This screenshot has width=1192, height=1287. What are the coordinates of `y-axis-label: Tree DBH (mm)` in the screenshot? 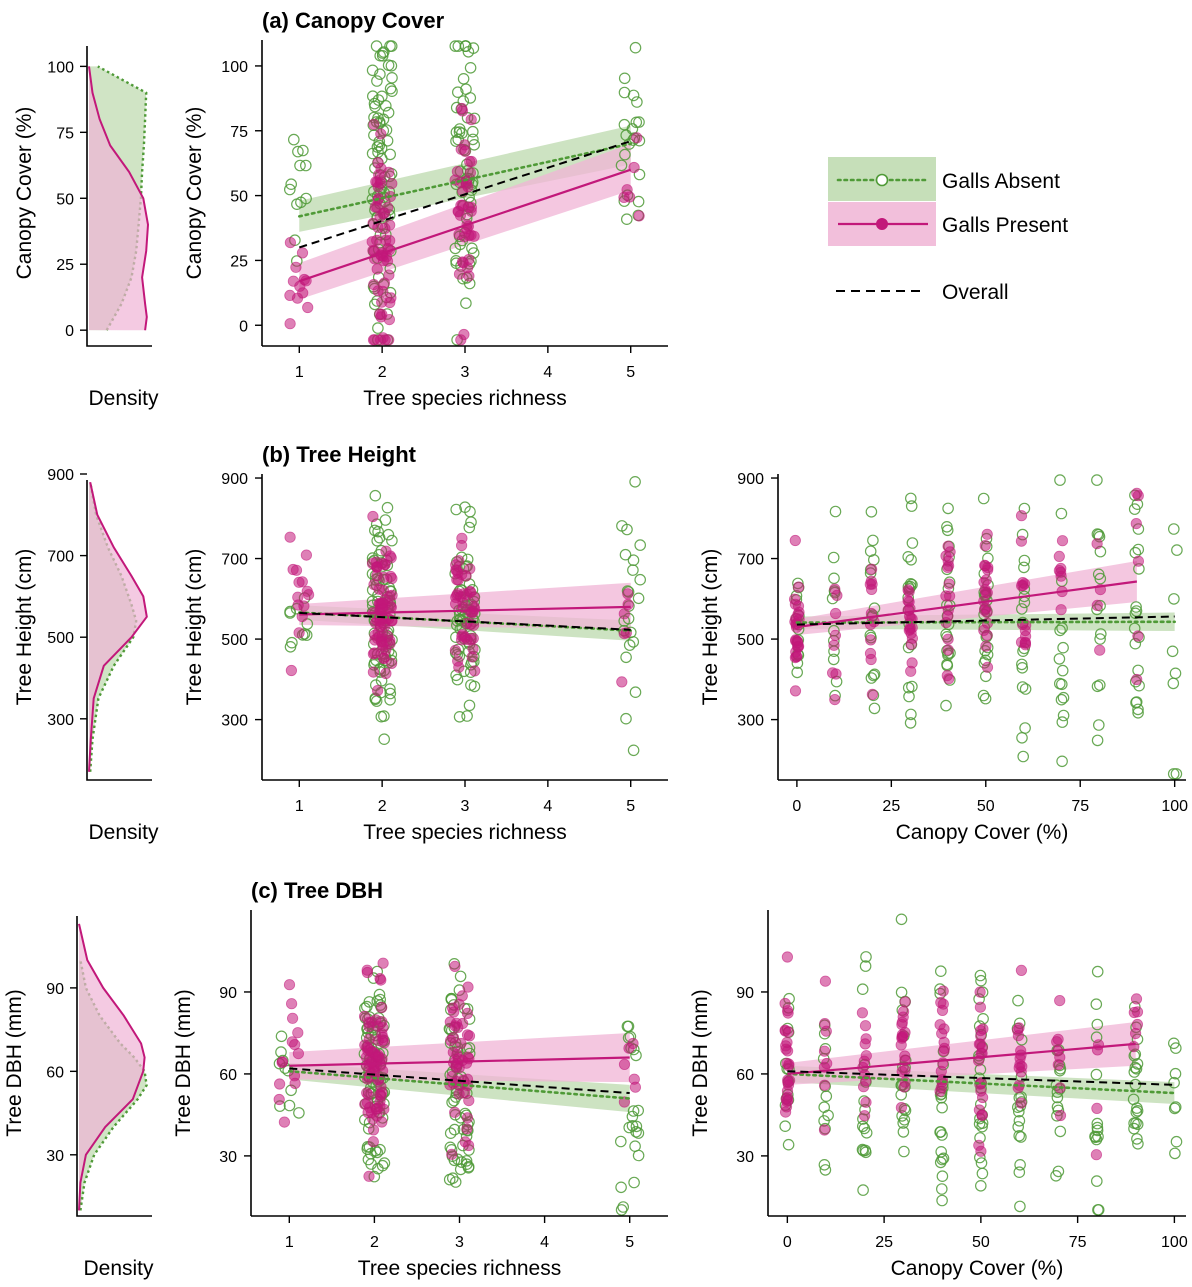 It's located at (700, 1062).